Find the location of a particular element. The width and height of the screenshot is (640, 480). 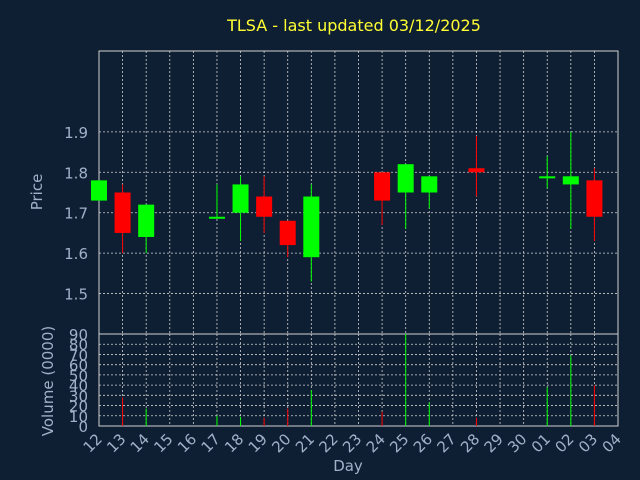

x-tick-label: 02 is located at coordinates (564, 443).